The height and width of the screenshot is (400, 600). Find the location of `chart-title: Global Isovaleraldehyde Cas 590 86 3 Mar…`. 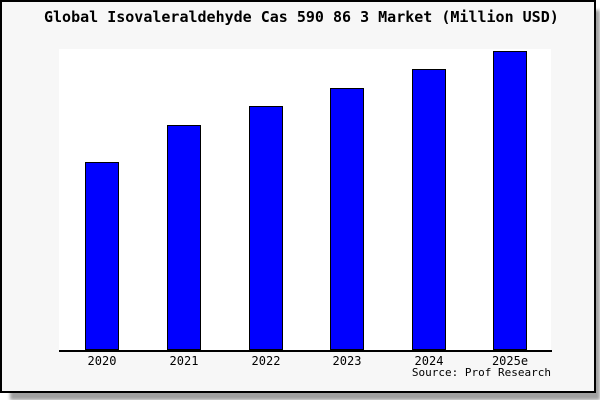

chart-title: Global Isovaleraldehyde Cas 590 86 3 Mar… is located at coordinates (301, 17).